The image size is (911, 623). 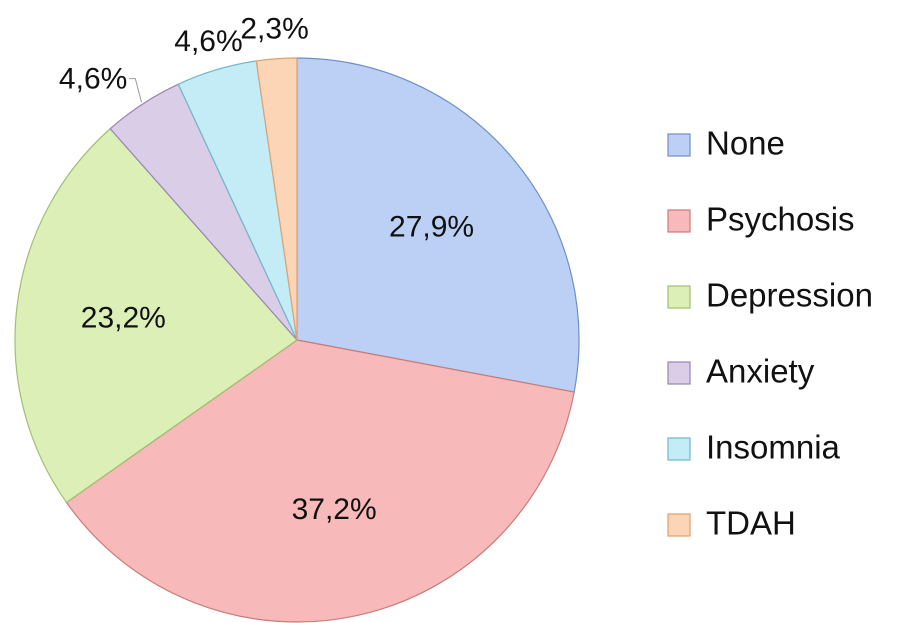 What do you see at coordinates (123, 318) in the screenshot?
I see `data-label: 23,2%` at bounding box center [123, 318].